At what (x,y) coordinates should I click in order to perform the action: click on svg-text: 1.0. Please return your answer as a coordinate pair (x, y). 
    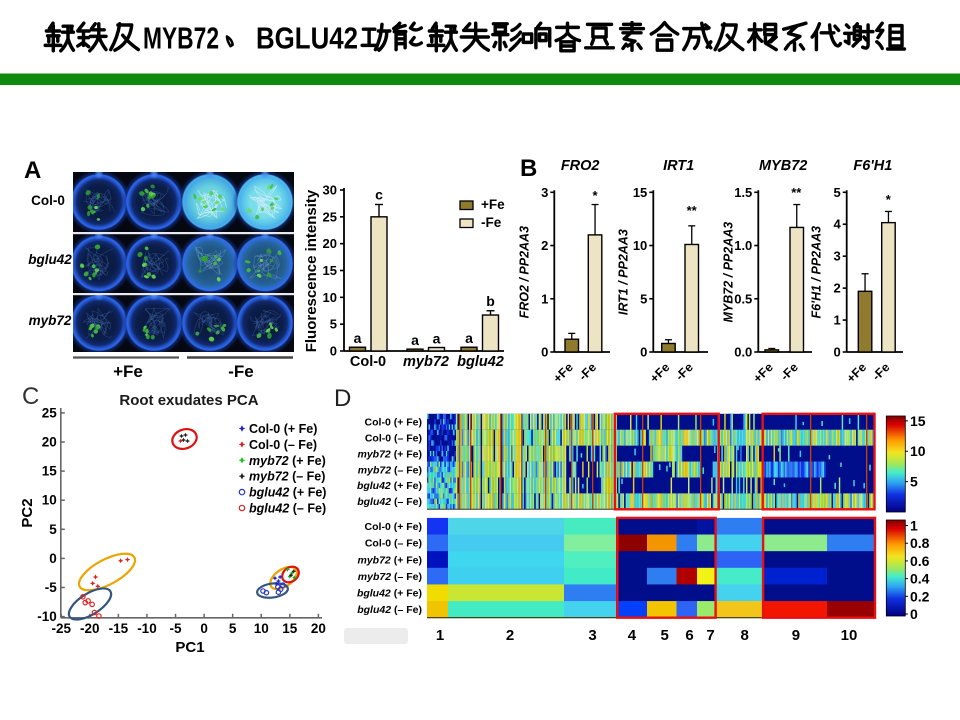
    Looking at the image, I should click on (743, 245).